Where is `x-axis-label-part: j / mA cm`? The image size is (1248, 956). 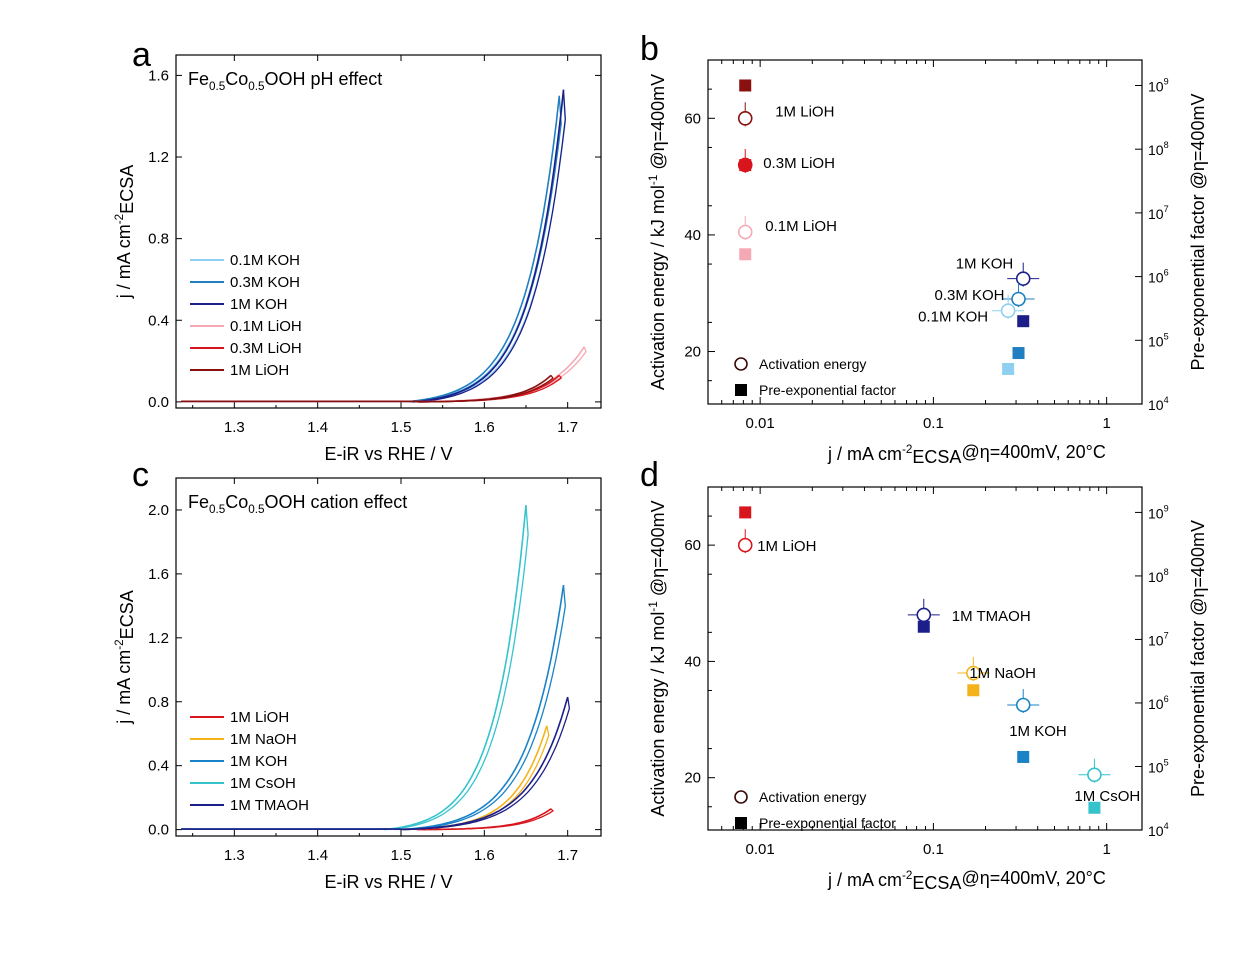 x-axis-label-part: j / mA cm is located at coordinates (864, 454).